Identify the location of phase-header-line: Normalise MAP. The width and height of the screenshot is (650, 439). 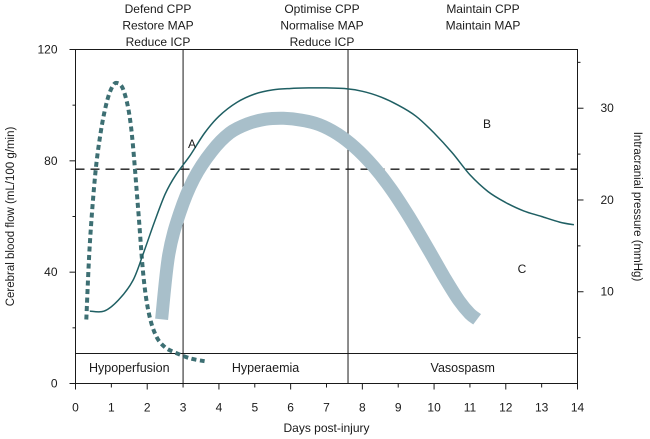
(321, 26).